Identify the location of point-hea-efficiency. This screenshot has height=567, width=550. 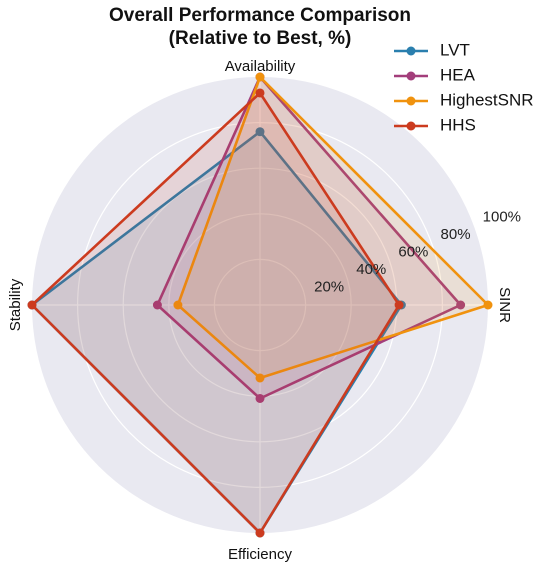
(260, 398).